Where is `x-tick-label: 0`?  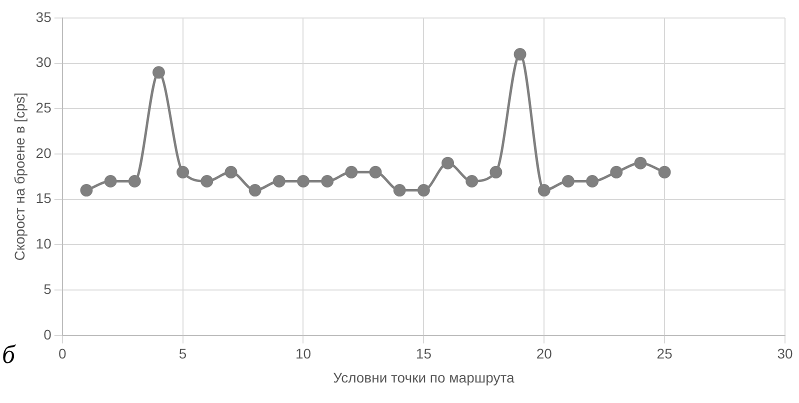
x-tick-label: 0 is located at coordinates (62, 354).